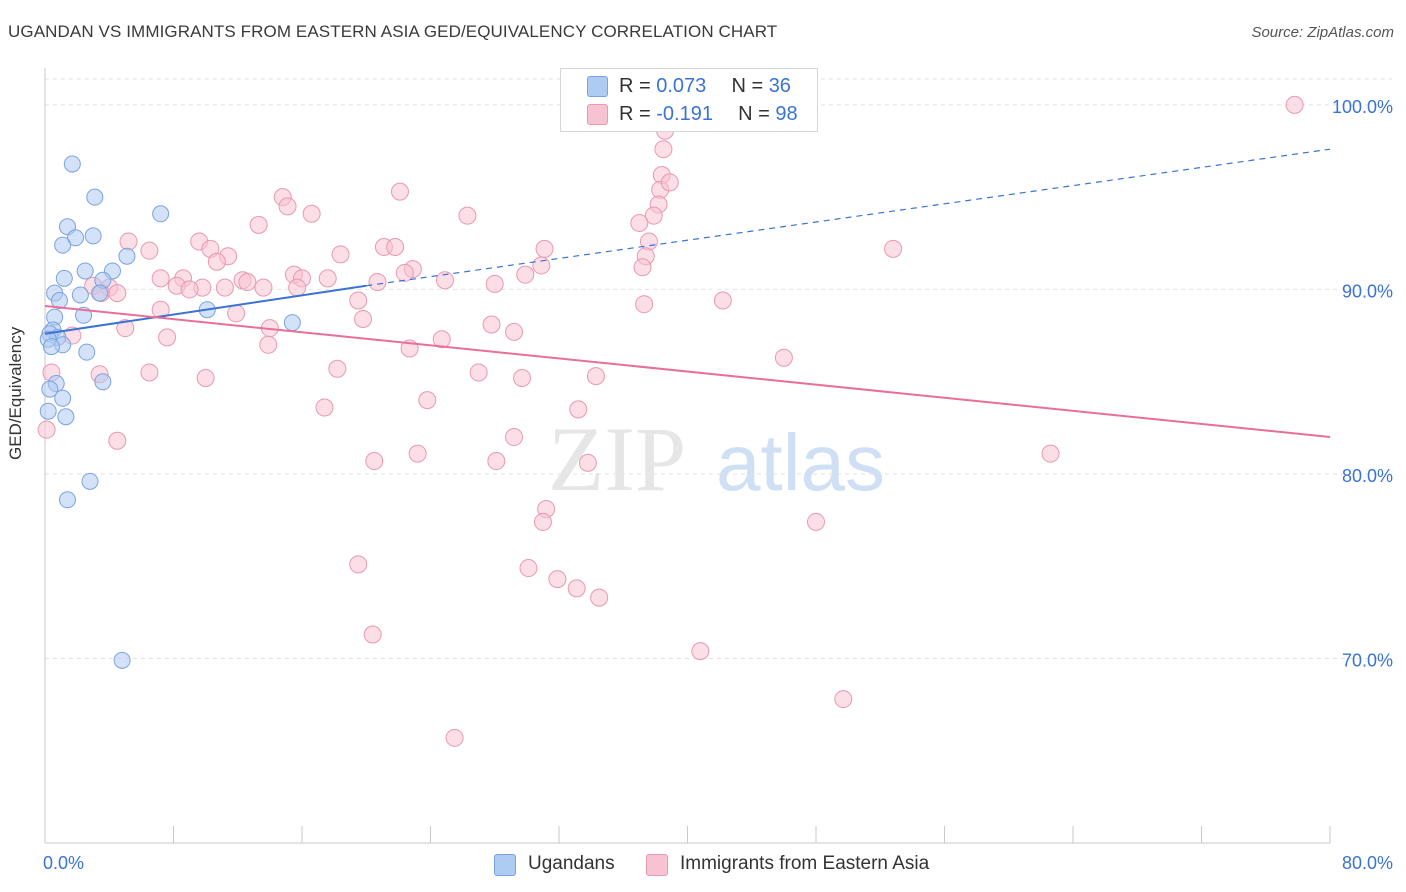 The image size is (1406, 892). Describe the element at coordinates (1367, 660) in the screenshot. I see `y-tick-label: 70.0%` at that location.